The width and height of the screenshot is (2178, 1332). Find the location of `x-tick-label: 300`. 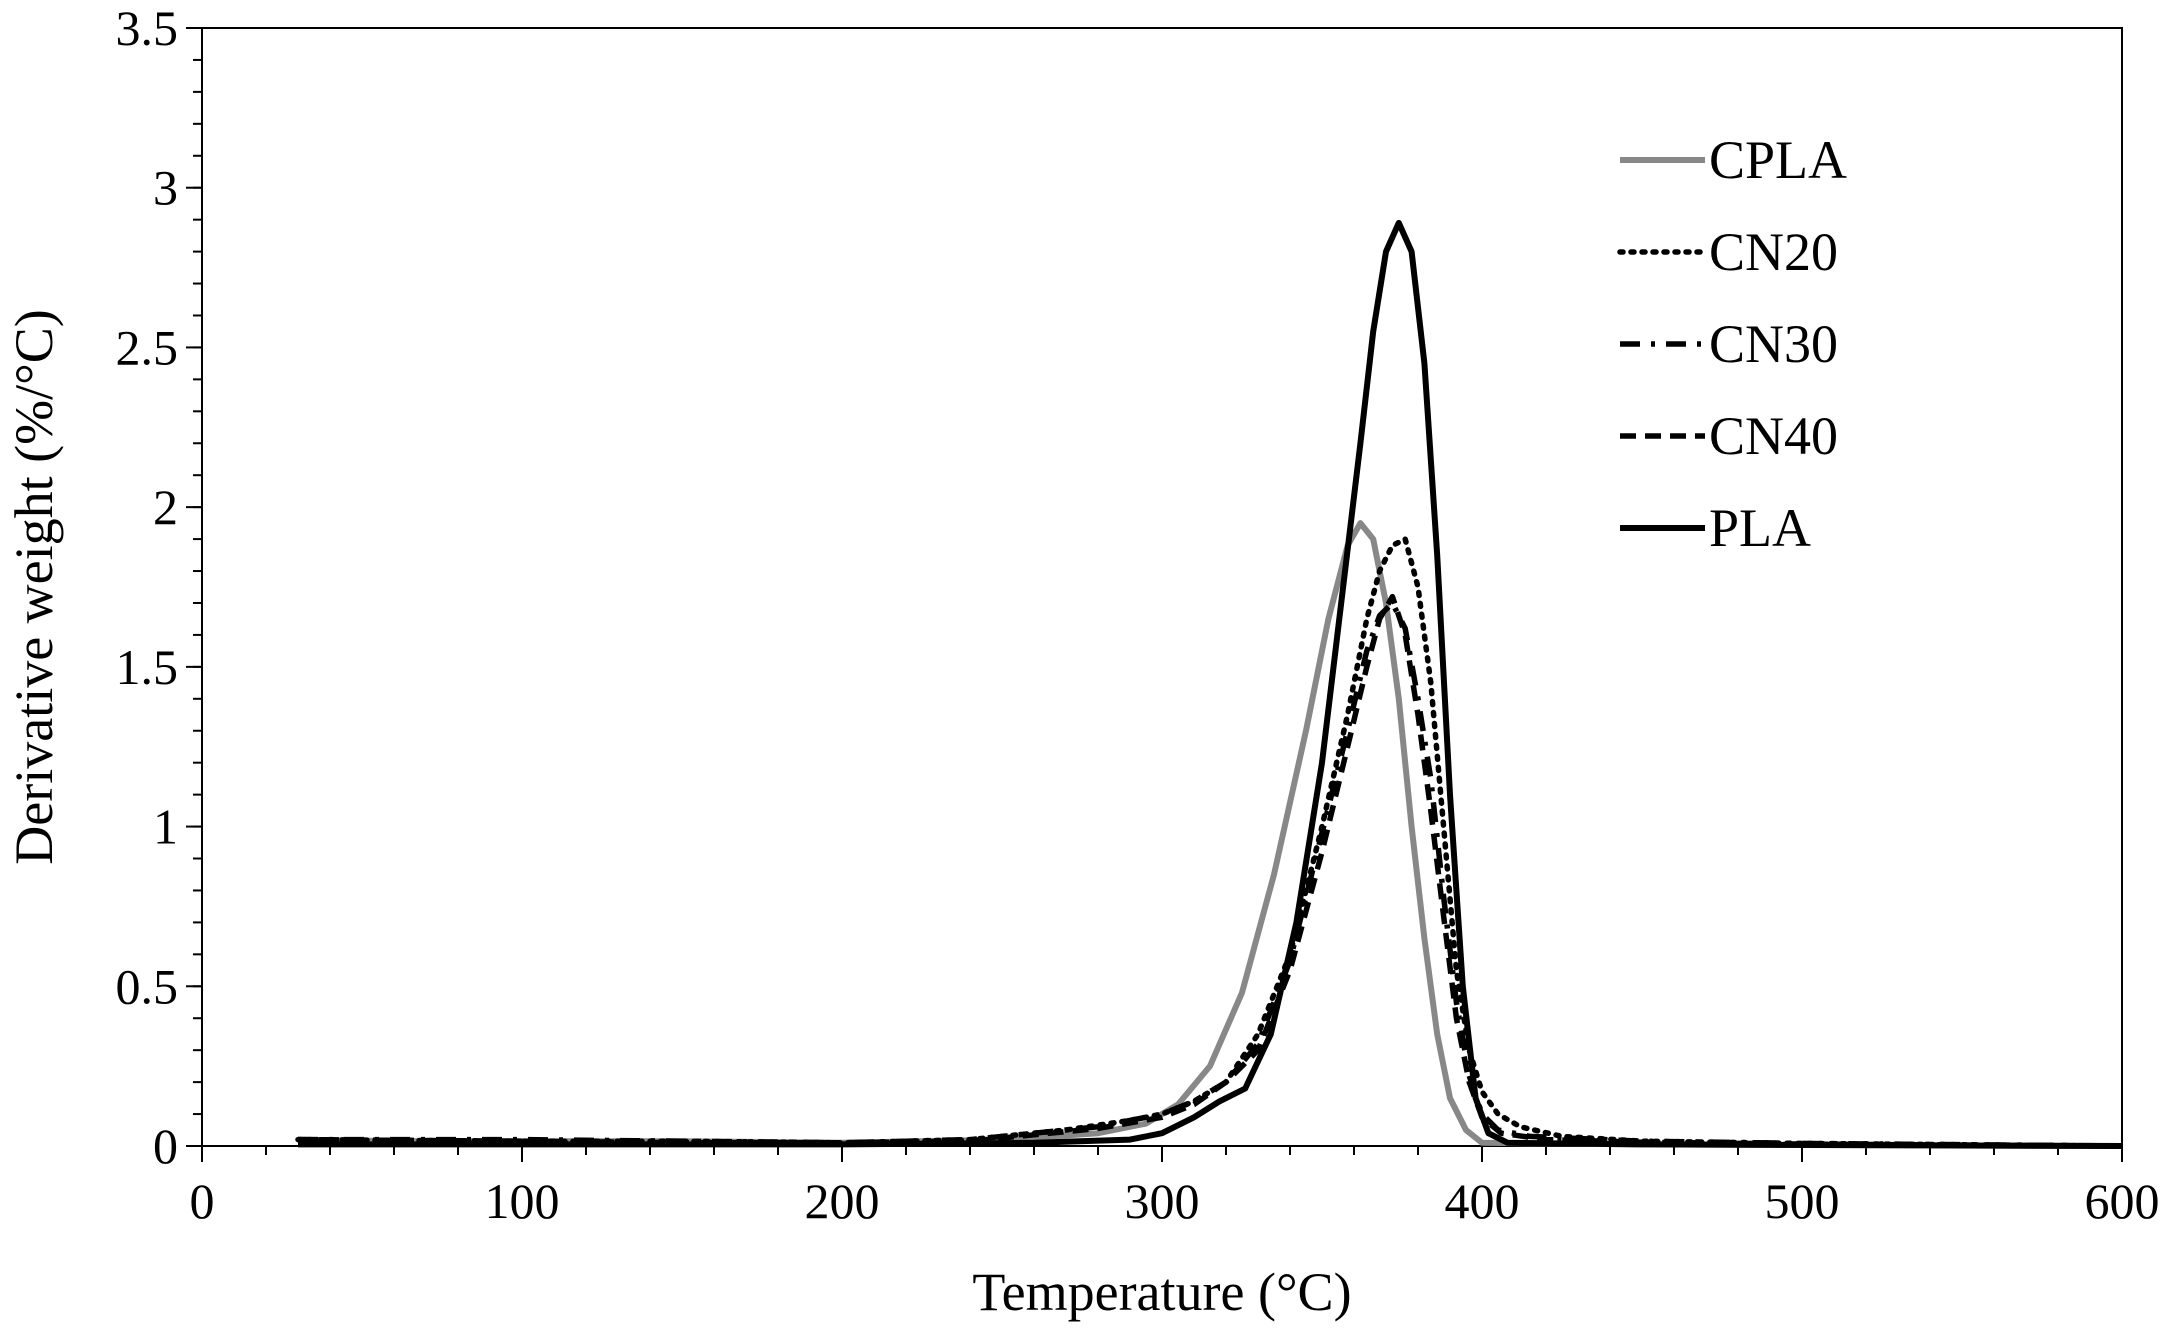

x-tick-label: 300 is located at coordinates (1162, 1201).